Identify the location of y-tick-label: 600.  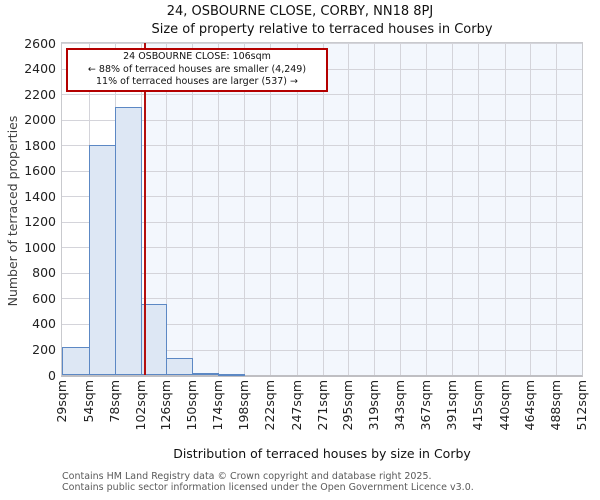
(44, 298).